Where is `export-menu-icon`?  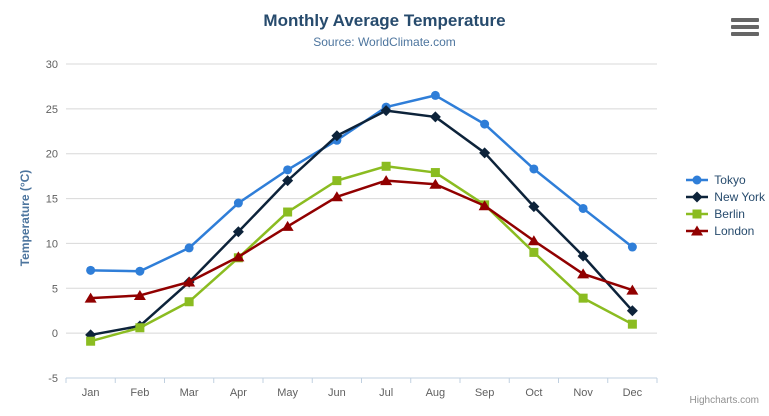
export-menu-icon is located at coordinates (745, 28).